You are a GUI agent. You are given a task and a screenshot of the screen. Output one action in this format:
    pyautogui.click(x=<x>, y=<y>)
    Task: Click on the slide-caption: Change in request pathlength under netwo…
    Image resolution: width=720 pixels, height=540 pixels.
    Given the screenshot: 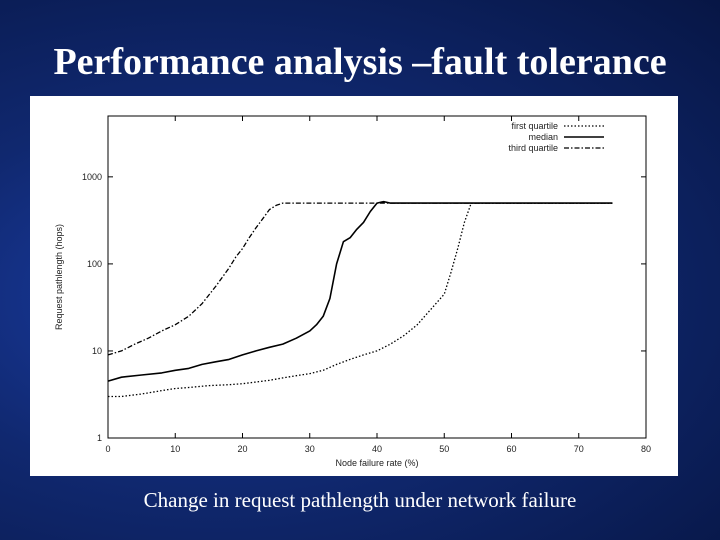 What is the action you would take?
    pyautogui.click(x=360, y=500)
    